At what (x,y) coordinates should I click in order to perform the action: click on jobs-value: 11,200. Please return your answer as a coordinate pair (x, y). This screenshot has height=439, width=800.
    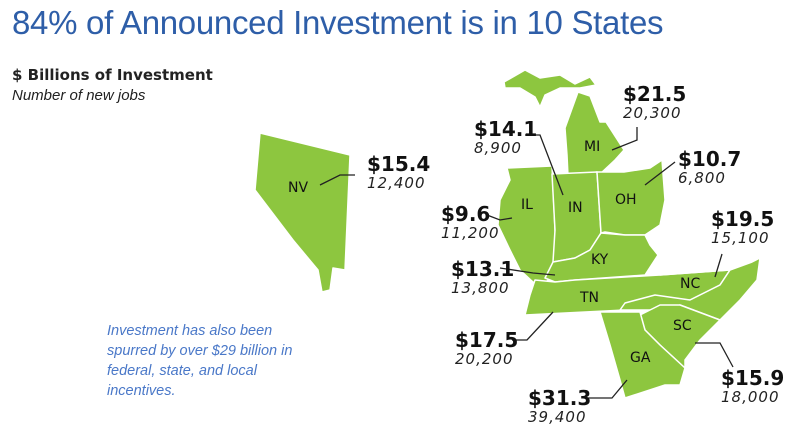
    Looking at the image, I should click on (470, 233).